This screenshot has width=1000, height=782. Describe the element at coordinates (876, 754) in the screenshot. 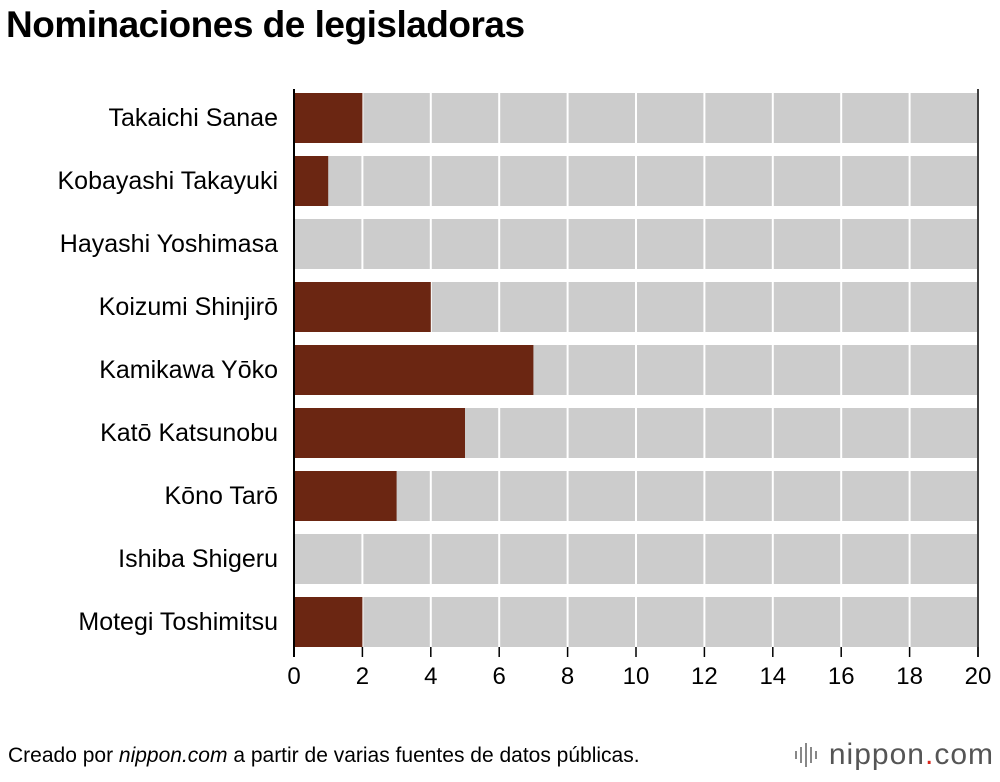

I see `logo-name: nippon` at that location.